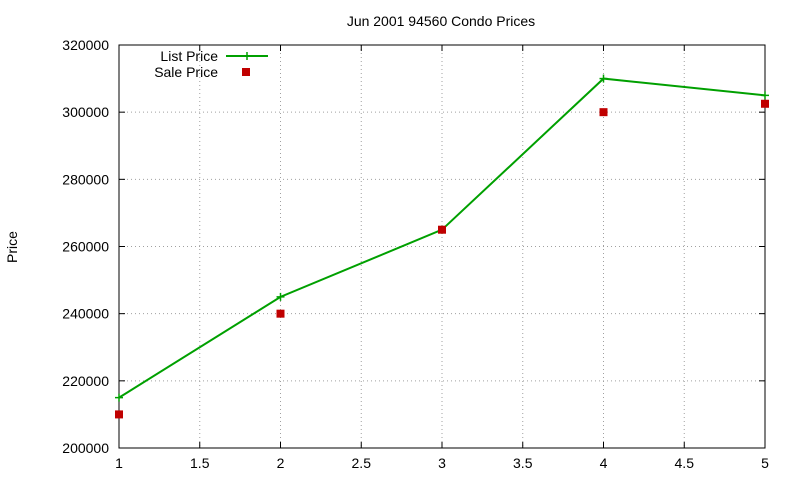  What do you see at coordinates (441, 21) in the screenshot?
I see `chart-title: Jun 2001 94560 Condo Prices` at bounding box center [441, 21].